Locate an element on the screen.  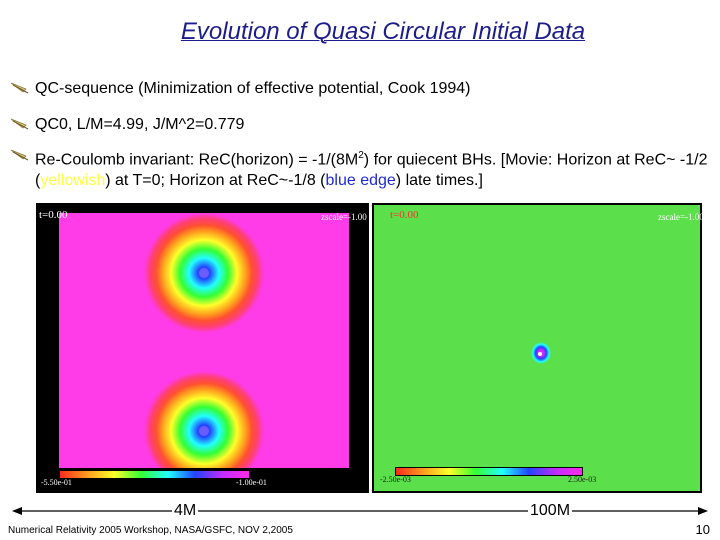
superscript: 2 is located at coordinates (361, 155).